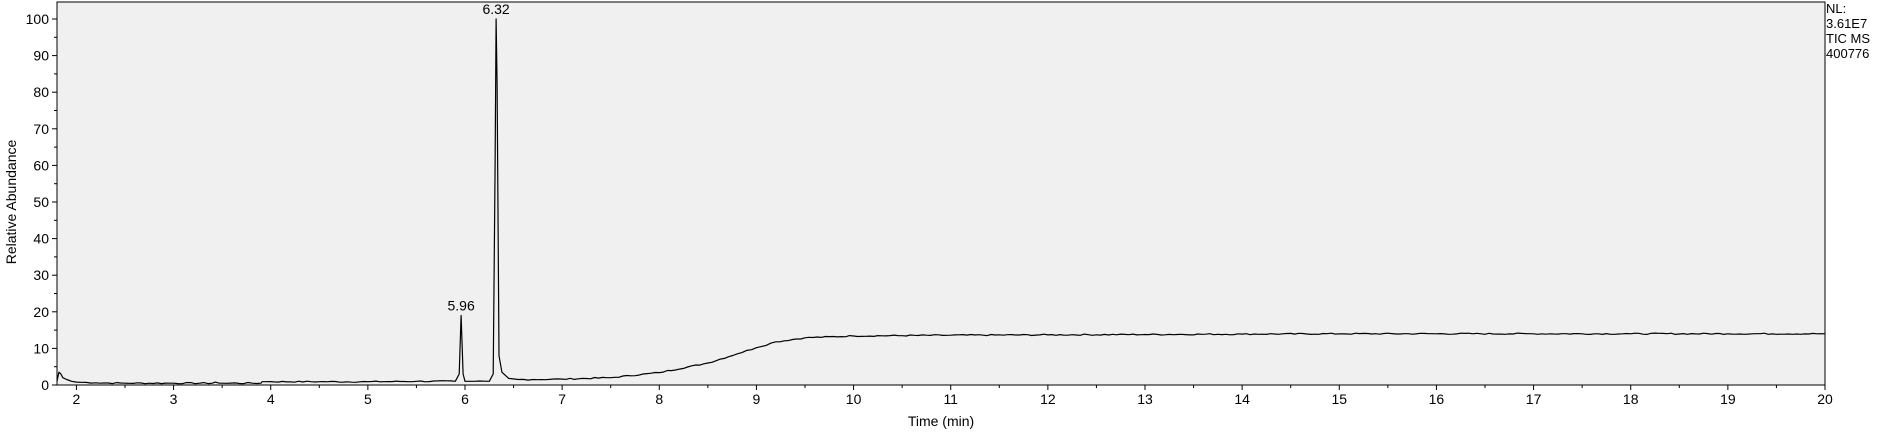 The height and width of the screenshot is (436, 1879). Describe the element at coordinates (77, 399) in the screenshot. I see `x-tick-label: 2` at that location.